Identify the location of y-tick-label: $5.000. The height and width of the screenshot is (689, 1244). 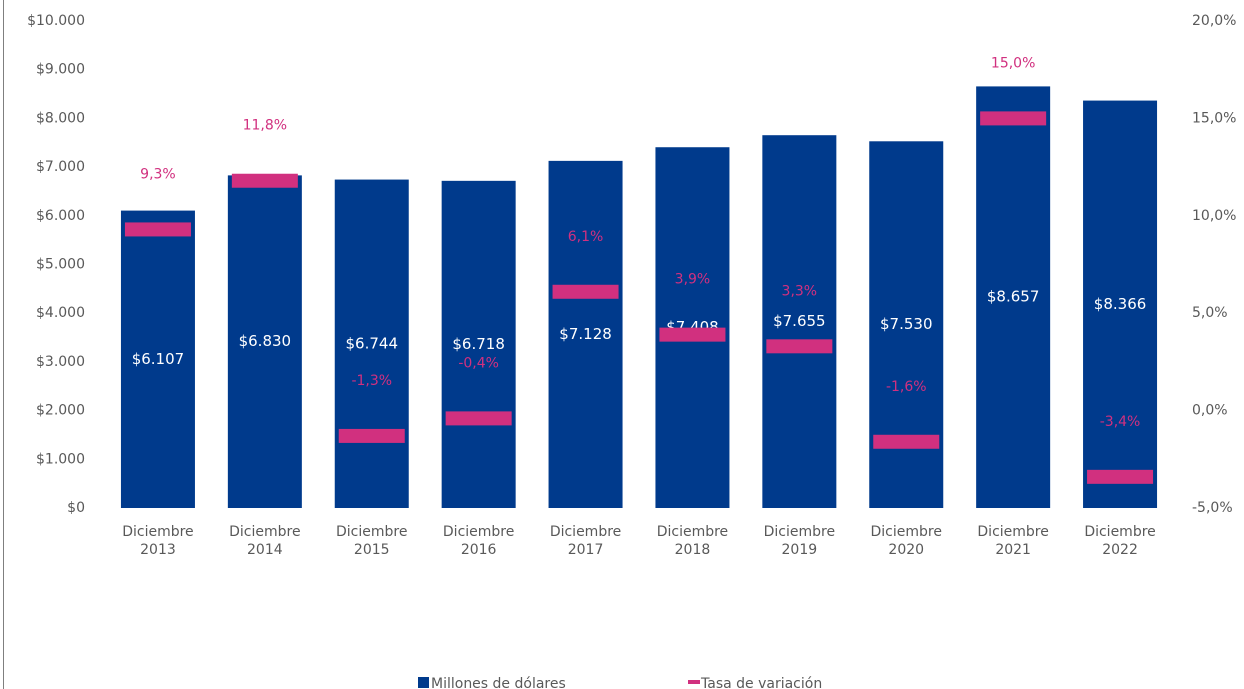
(60, 265).